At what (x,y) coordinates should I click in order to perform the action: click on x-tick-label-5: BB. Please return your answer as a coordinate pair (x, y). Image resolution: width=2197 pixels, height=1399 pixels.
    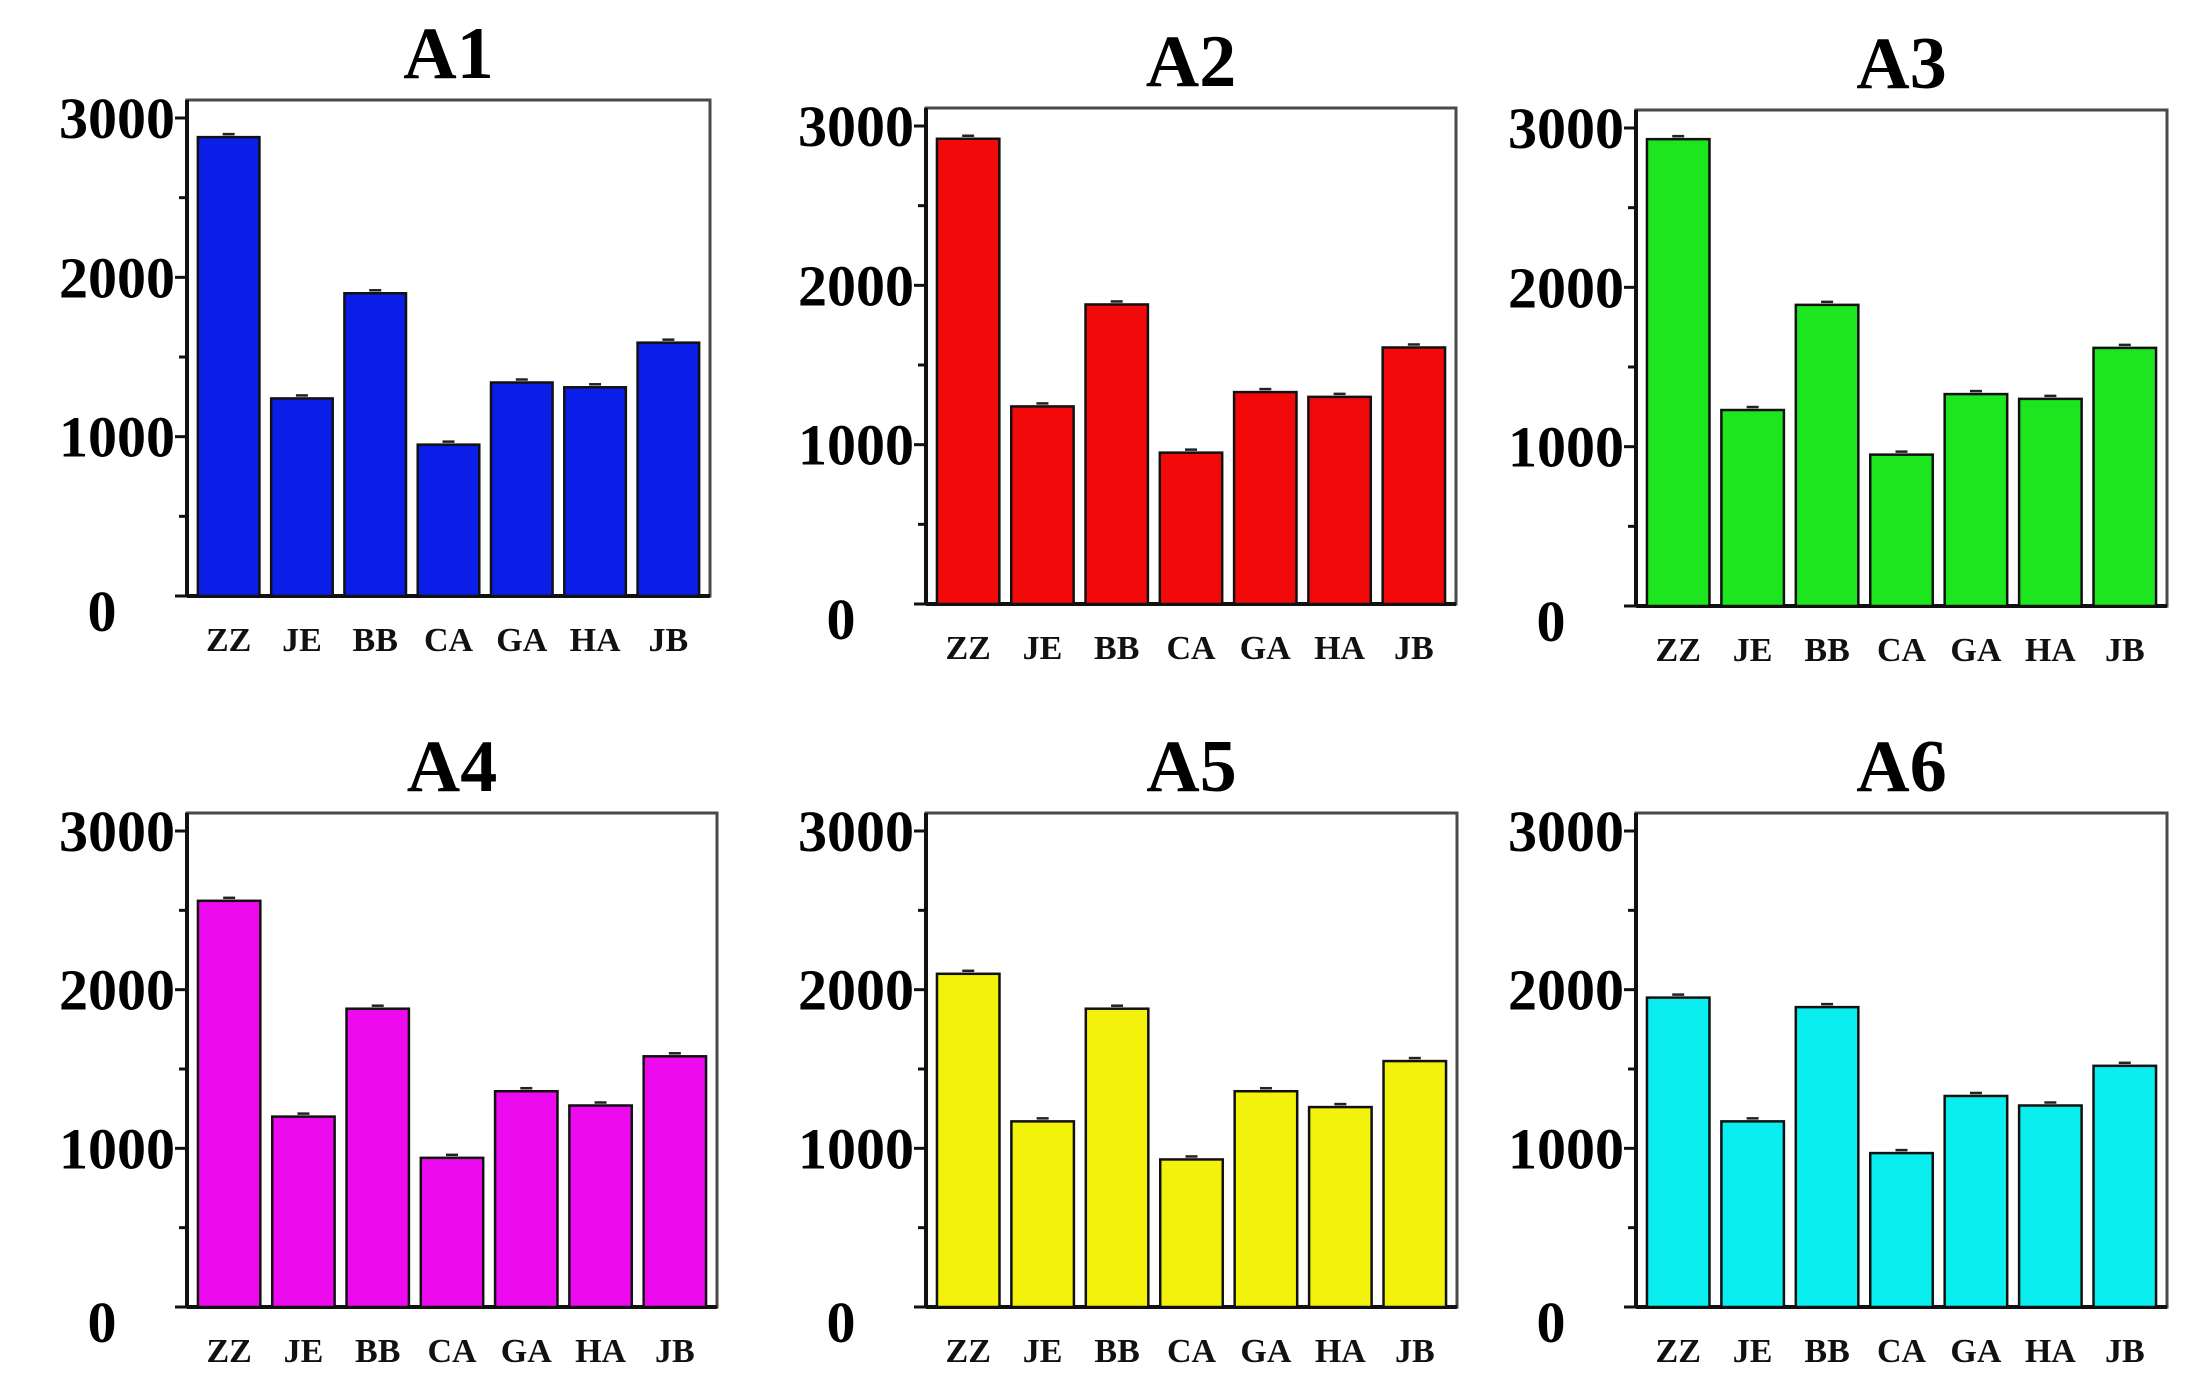
    Looking at the image, I should click on (1116, 1351).